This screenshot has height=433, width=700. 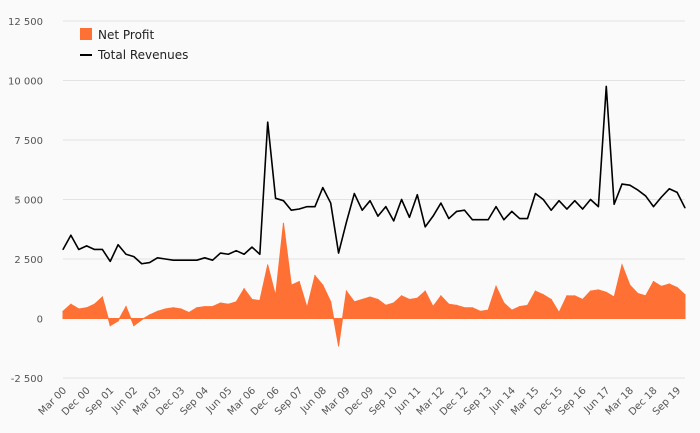 I want to click on y-tick-label: 10 000, so click(x=25, y=82).